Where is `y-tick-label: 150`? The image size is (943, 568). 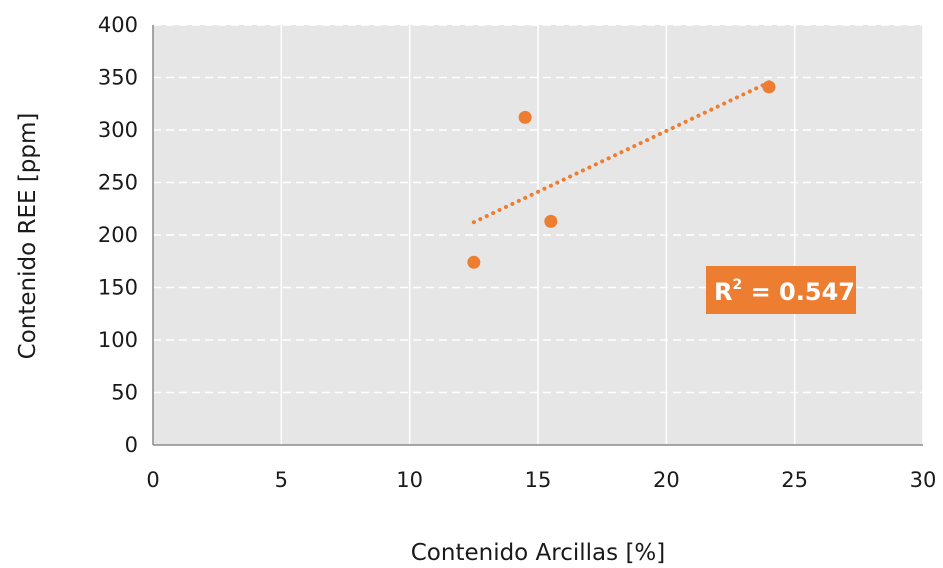 y-tick-label: 150 is located at coordinates (118, 288).